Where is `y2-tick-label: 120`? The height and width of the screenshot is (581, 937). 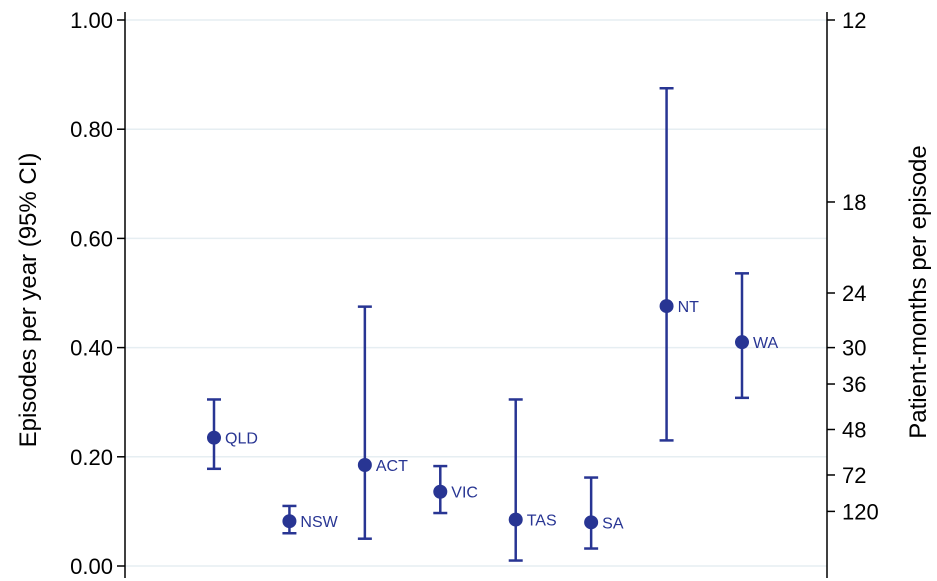 y2-tick-label: 120 is located at coordinates (860, 511).